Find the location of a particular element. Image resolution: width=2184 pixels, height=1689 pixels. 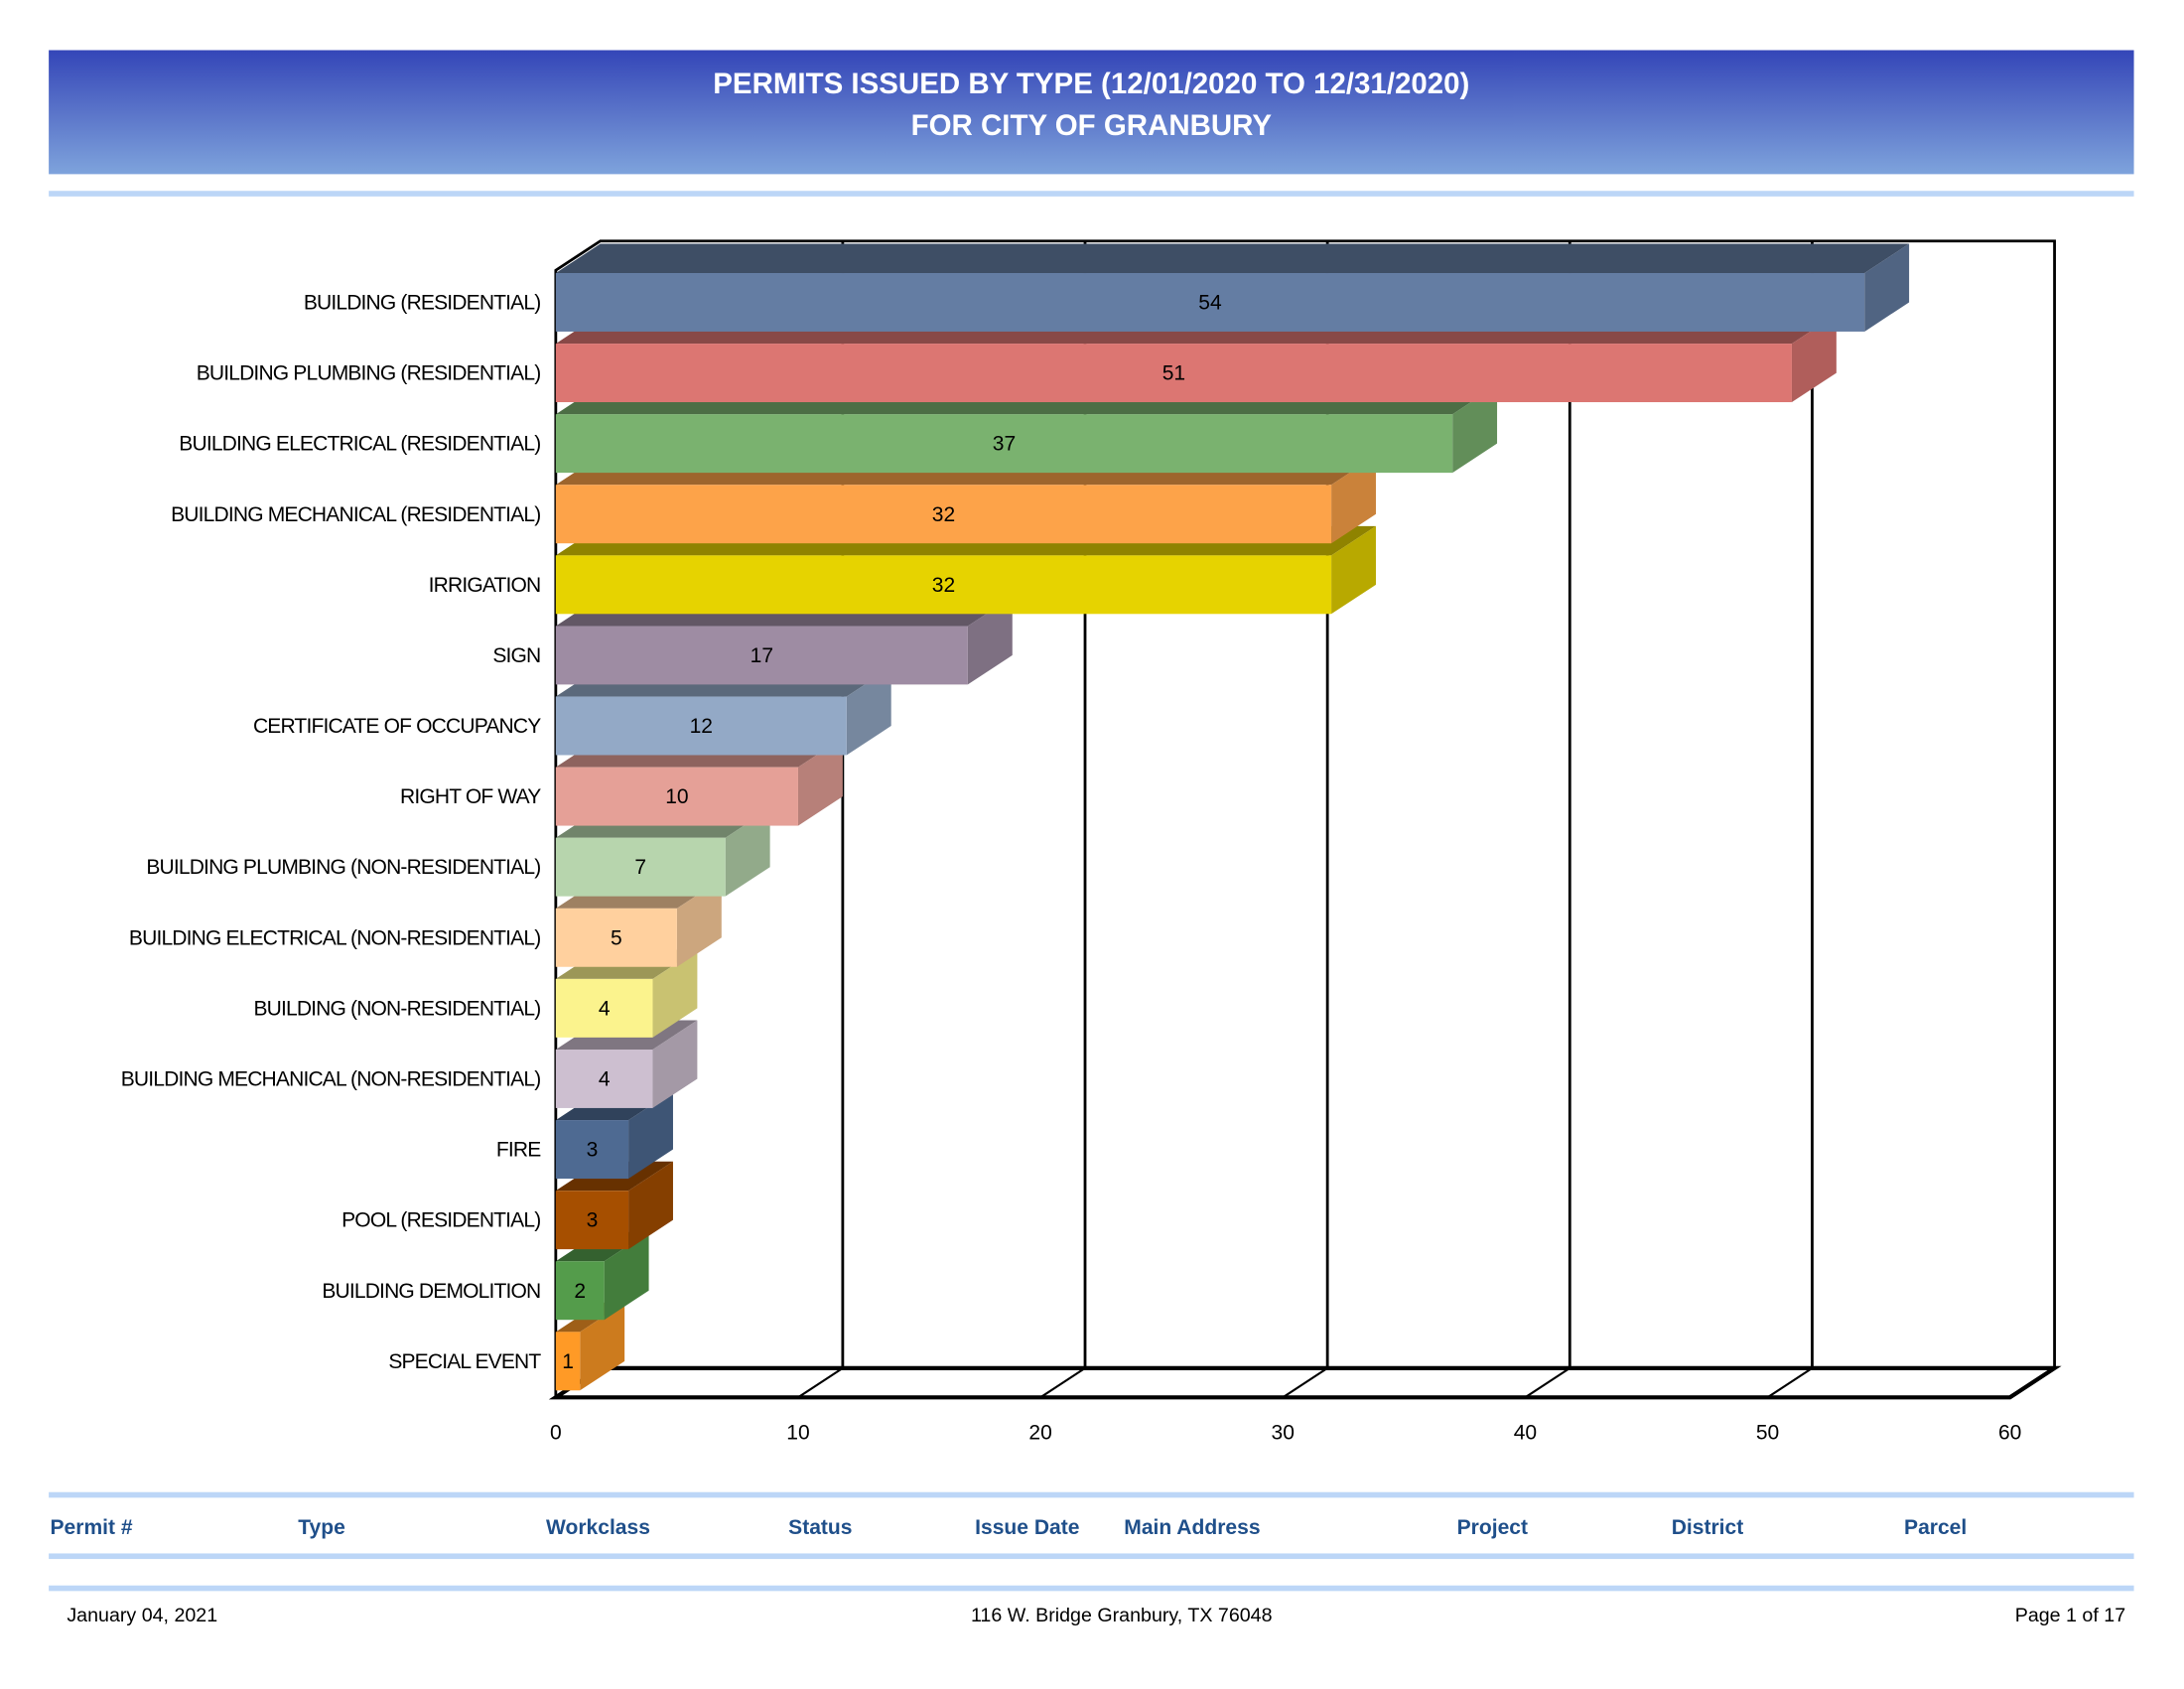

x-tick-label: 30 is located at coordinates (1283, 1432).